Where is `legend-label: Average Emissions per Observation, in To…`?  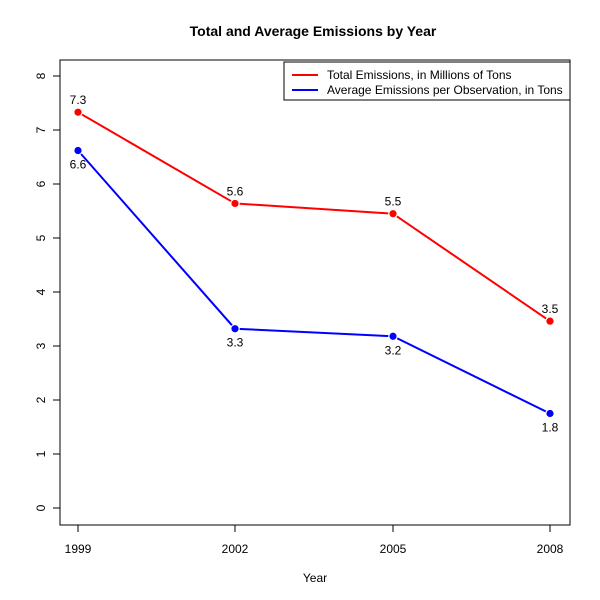 legend-label: Average Emissions per Observation, in To… is located at coordinates (445, 90).